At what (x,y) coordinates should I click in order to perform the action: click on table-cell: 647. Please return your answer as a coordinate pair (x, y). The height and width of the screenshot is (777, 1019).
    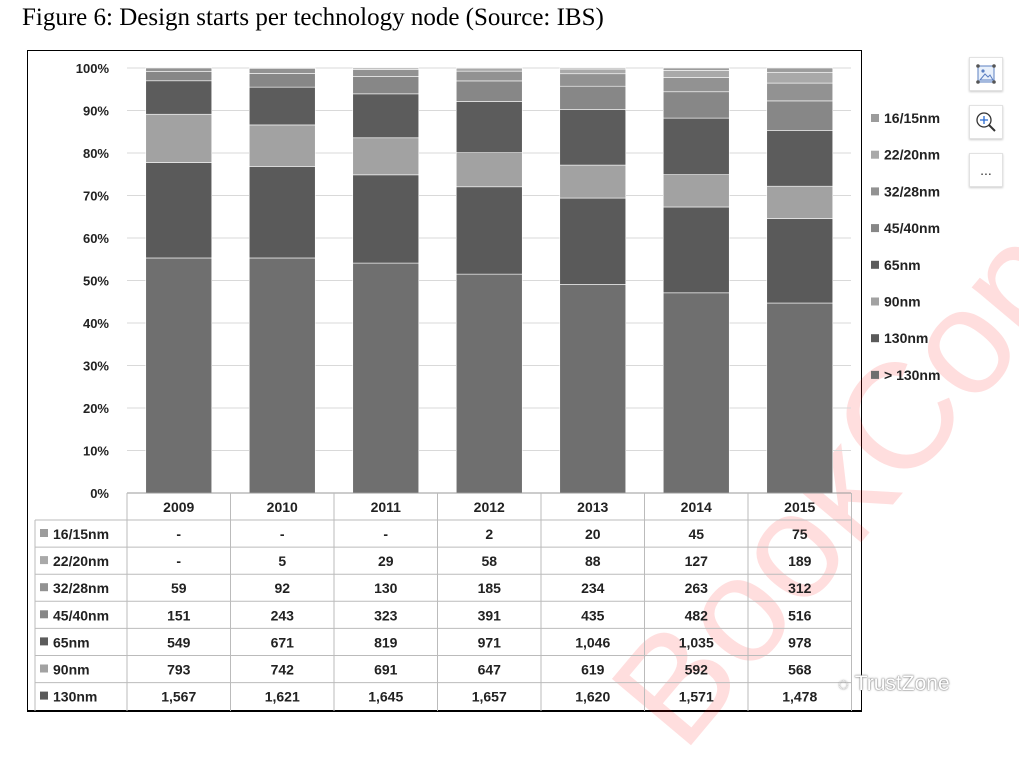
    Looking at the image, I should click on (490, 670).